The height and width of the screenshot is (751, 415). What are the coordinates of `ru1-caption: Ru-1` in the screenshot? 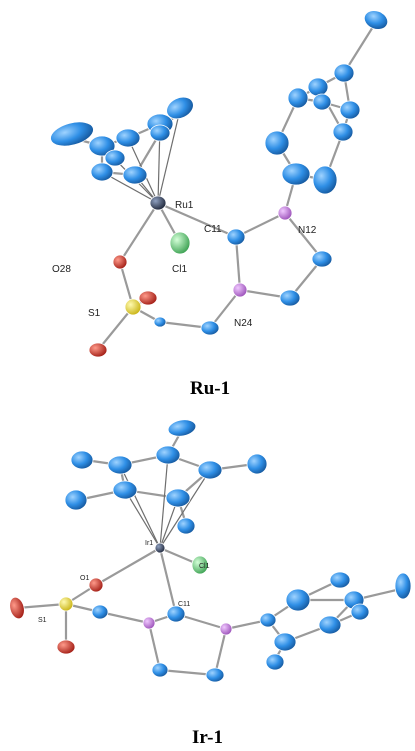 It's located at (210, 388).